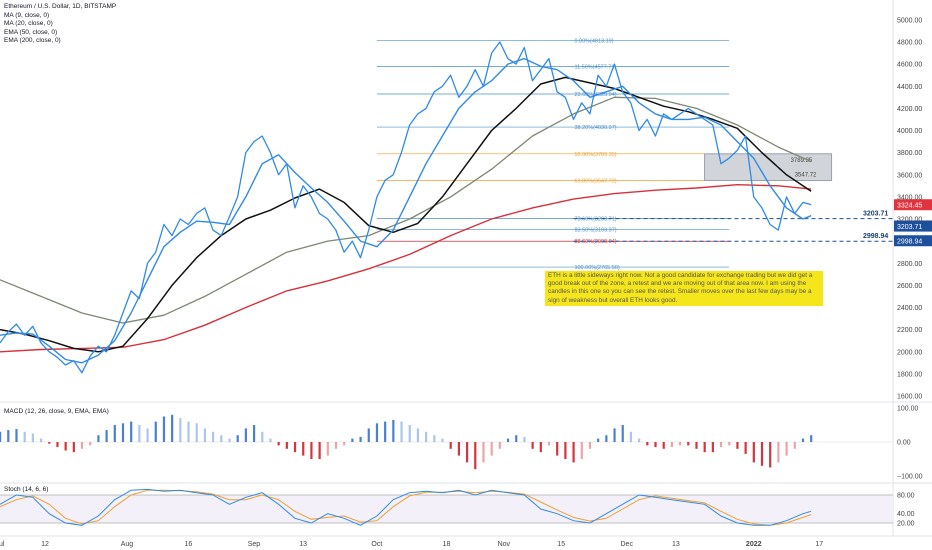 This screenshot has width=932, height=550. Describe the element at coordinates (376, 544) in the screenshot. I see `x-tick-label: Oct` at that location.